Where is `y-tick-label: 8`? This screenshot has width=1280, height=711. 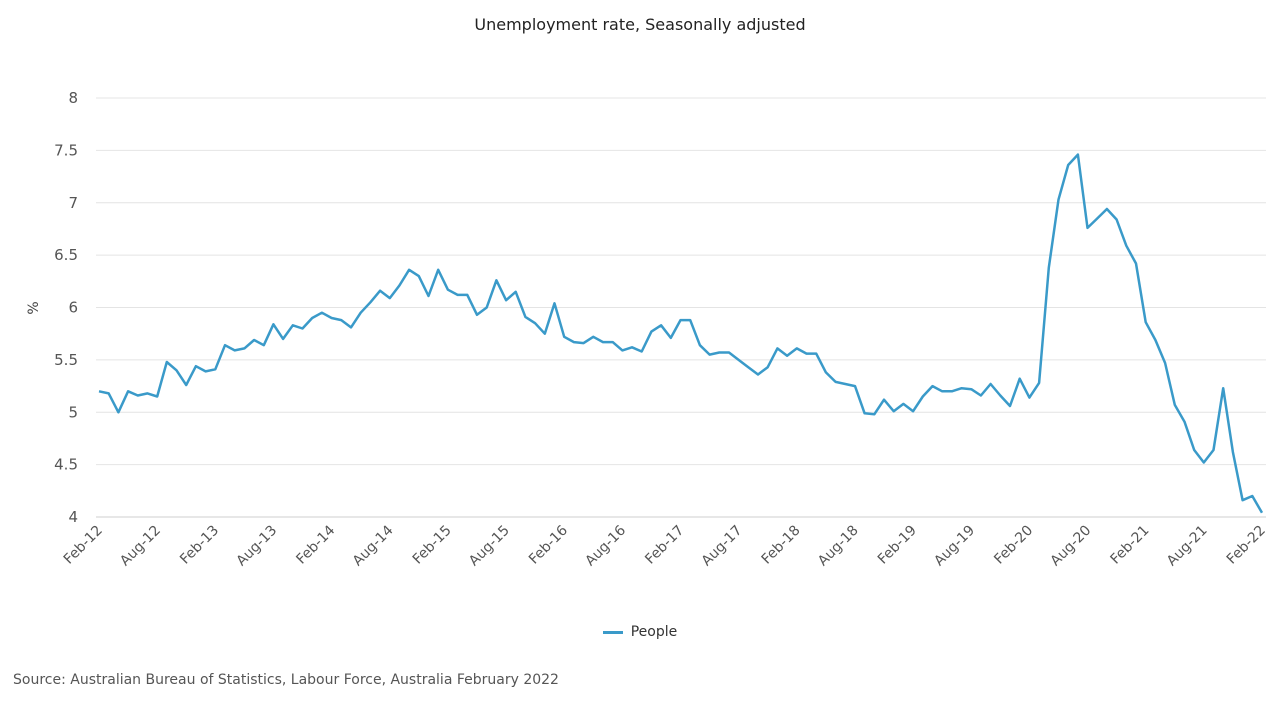
y-tick-label: 8 is located at coordinates (73, 98).